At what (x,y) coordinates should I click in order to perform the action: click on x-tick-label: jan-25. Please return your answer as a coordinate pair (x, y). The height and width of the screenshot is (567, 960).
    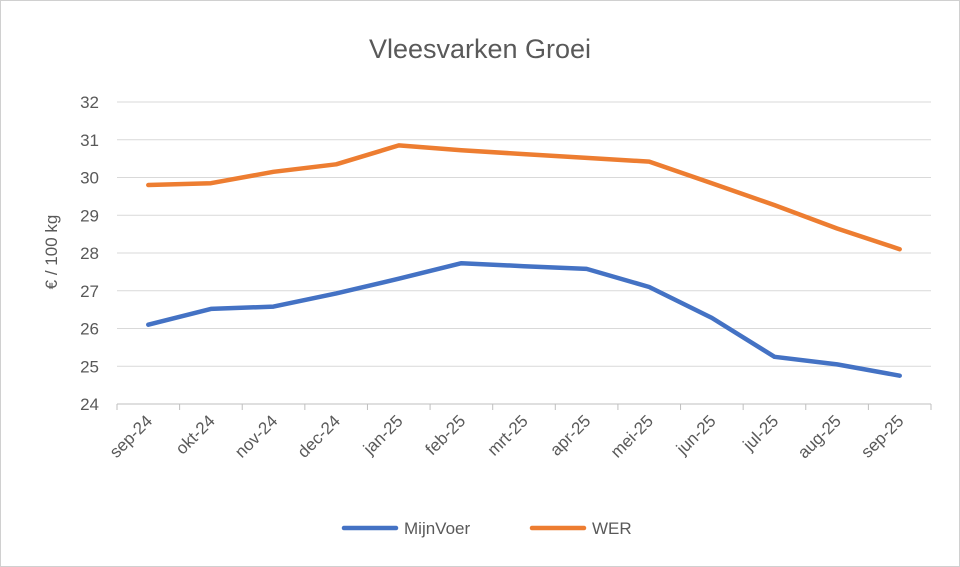
    Looking at the image, I should click on (383, 435).